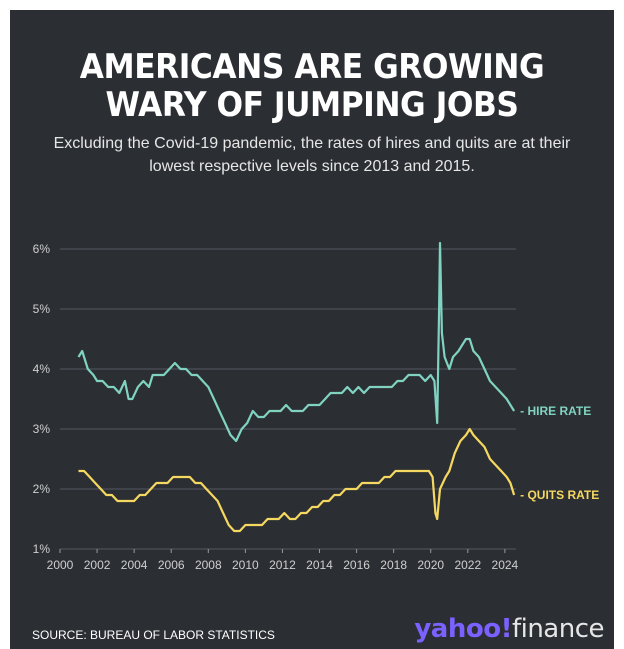 Image resolution: width=624 pixels, height=649 pixels. I want to click on x-tick-label: 2002, so click(97, 565).